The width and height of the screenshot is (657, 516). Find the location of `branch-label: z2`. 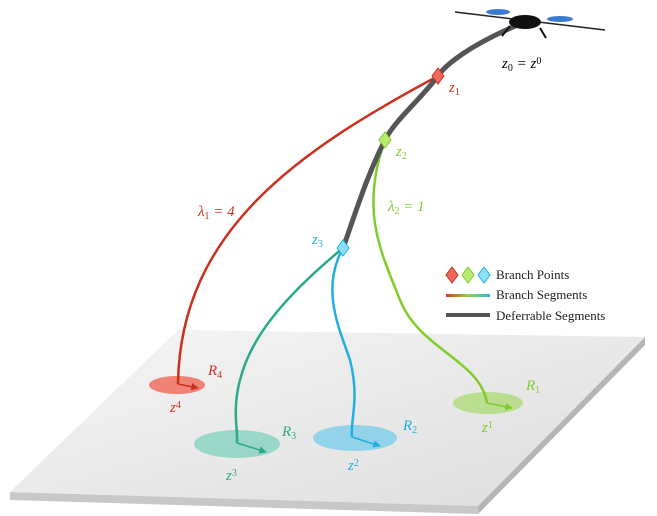

branch-label: z2 is located at coordinates (401, 153).